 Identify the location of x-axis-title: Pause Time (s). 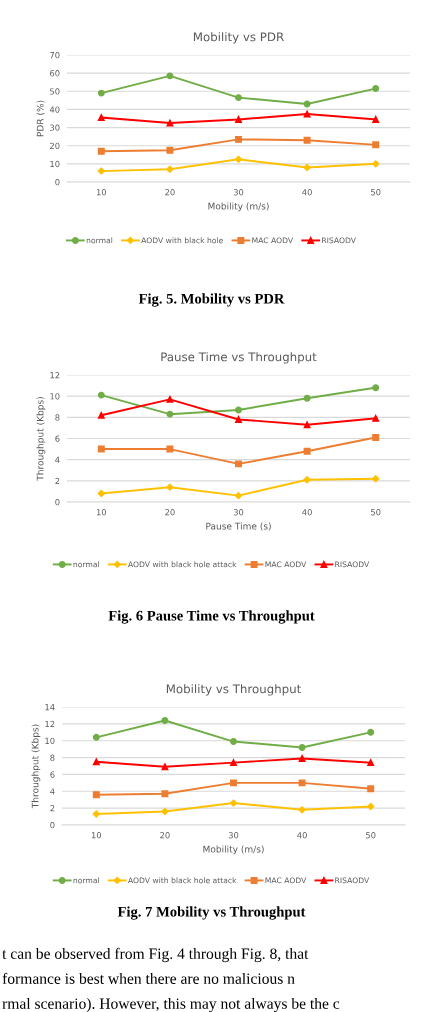
(238, 526).